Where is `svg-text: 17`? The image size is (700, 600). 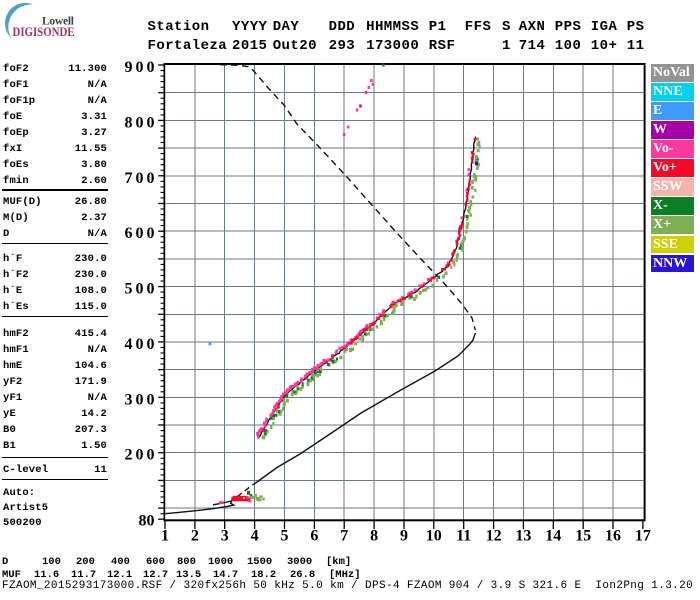 svg-text: 17 is located at coordinates (643, 536).